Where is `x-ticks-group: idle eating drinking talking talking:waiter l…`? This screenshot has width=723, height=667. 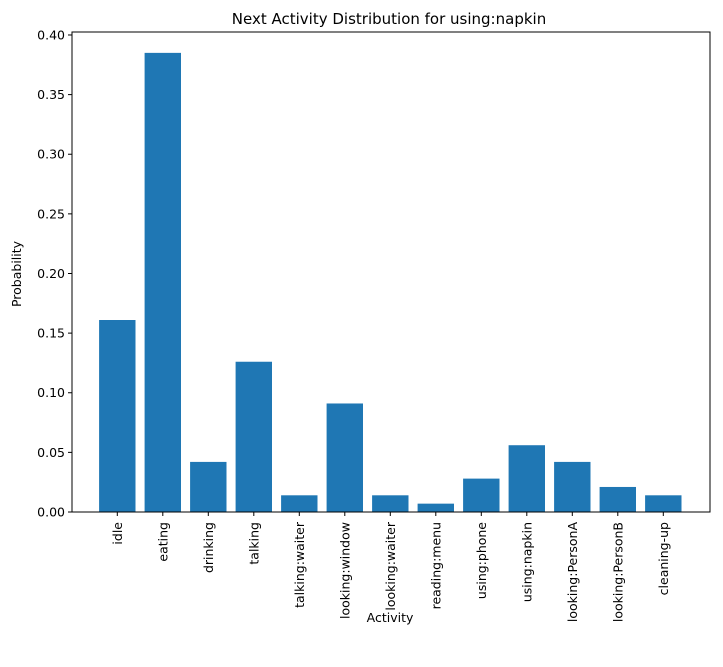
x-ticks-group: idle eating drinking talking talking:waiter l… is located at coordinates (390, 567).